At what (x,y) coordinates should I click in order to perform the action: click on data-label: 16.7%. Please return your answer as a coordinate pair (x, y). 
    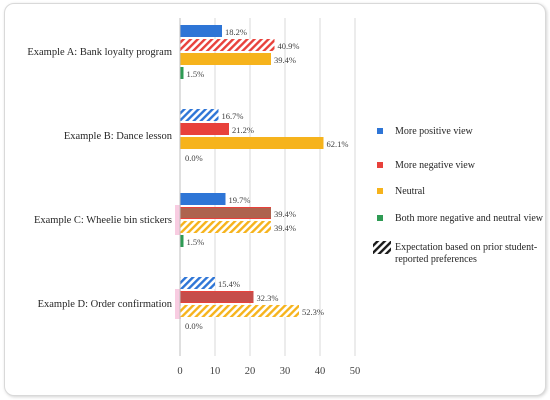
    Looking at the image, I should click on (233, 116).